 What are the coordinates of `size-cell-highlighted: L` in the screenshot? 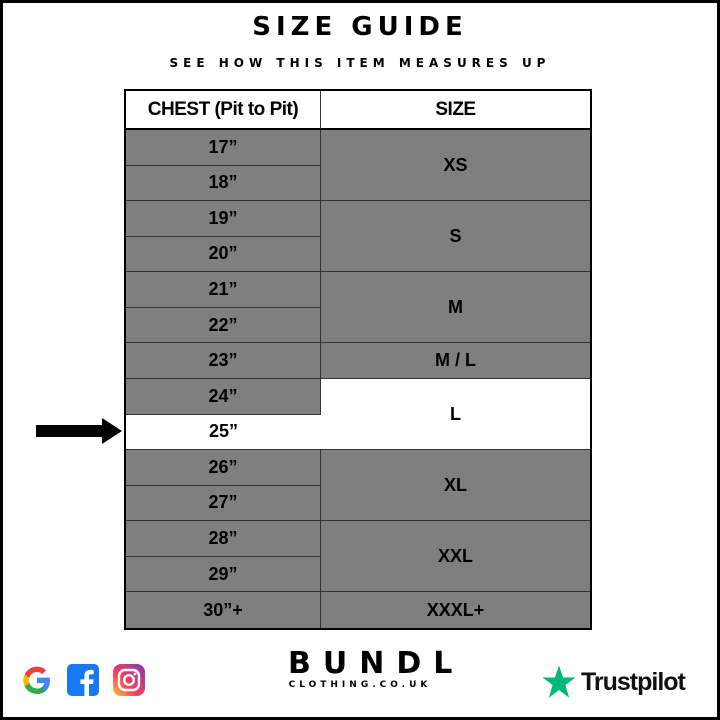 It's located at (455, 415).